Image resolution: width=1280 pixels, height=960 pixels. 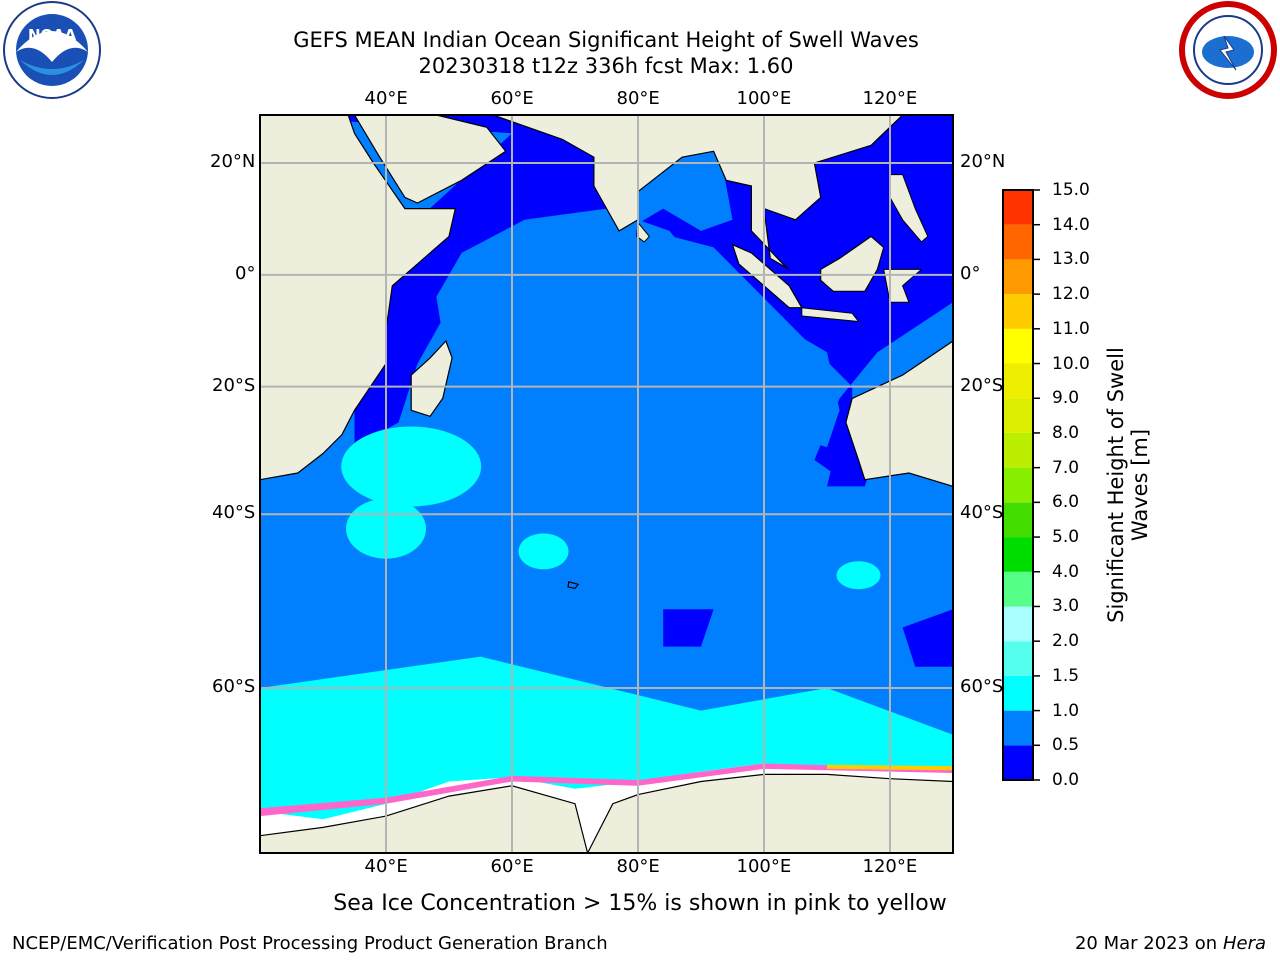 I want to click on borneo-land, so click(x=852, y=263).